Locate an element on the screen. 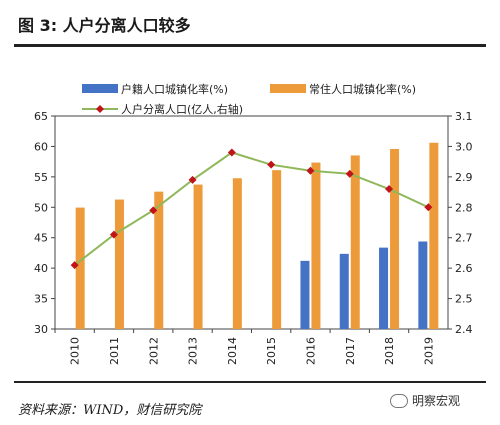 The height and width of the screenshot is (425, 500). x-tick-label: 2018 is located at coordinates (389, 351).